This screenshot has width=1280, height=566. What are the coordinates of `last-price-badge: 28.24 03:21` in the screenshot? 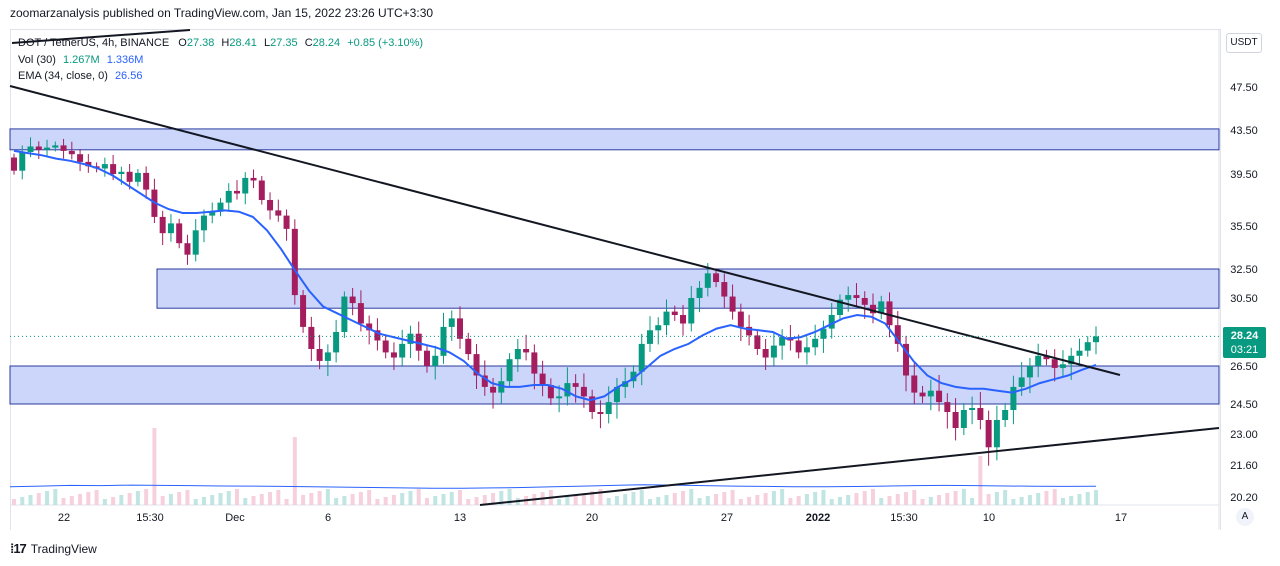 It's located at (1244, 342).